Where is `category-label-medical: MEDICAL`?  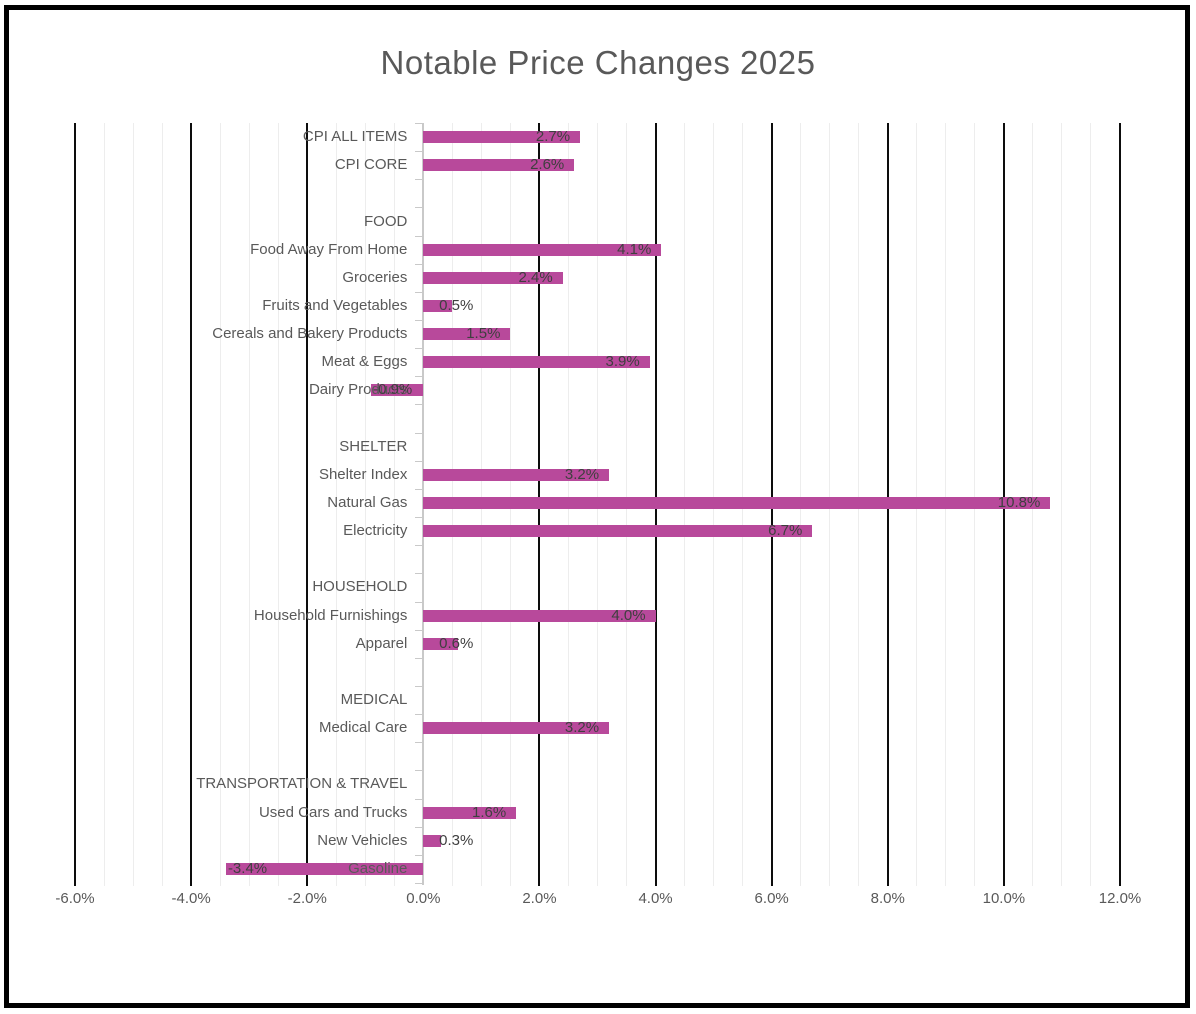 category-label-medical: MEDICAL is located at coordinates (374, 700).